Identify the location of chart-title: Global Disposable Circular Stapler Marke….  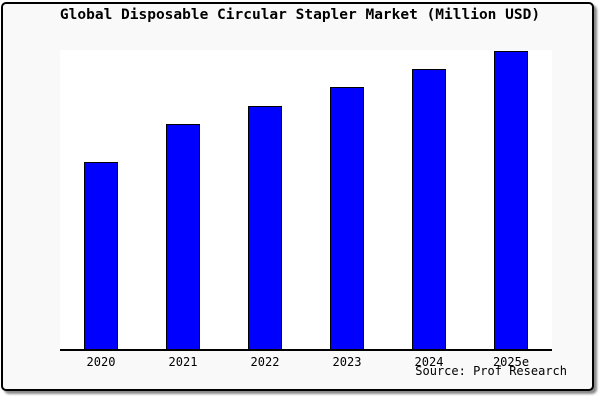
(300, 15).